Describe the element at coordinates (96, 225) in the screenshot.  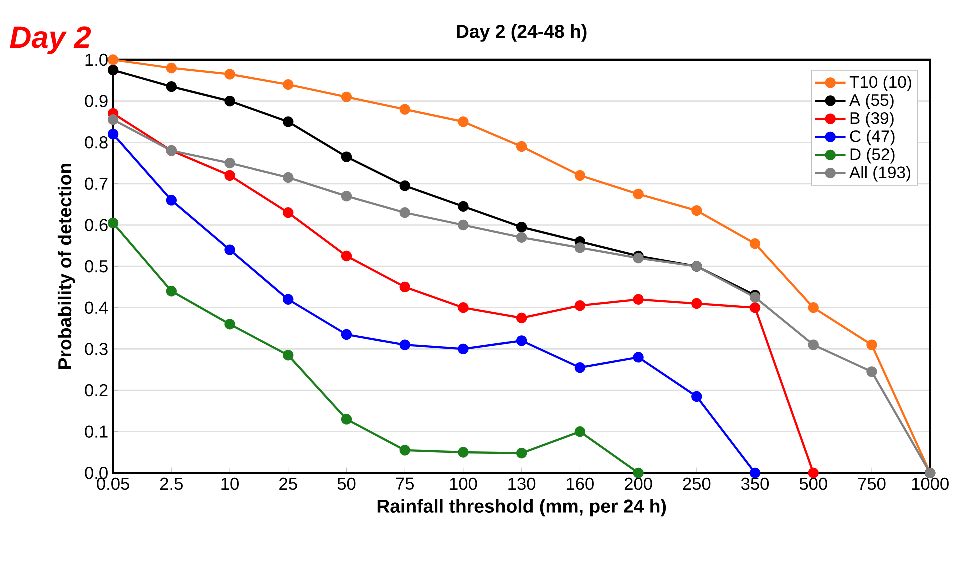
I see `y-tick-label: 0.6` at that location.